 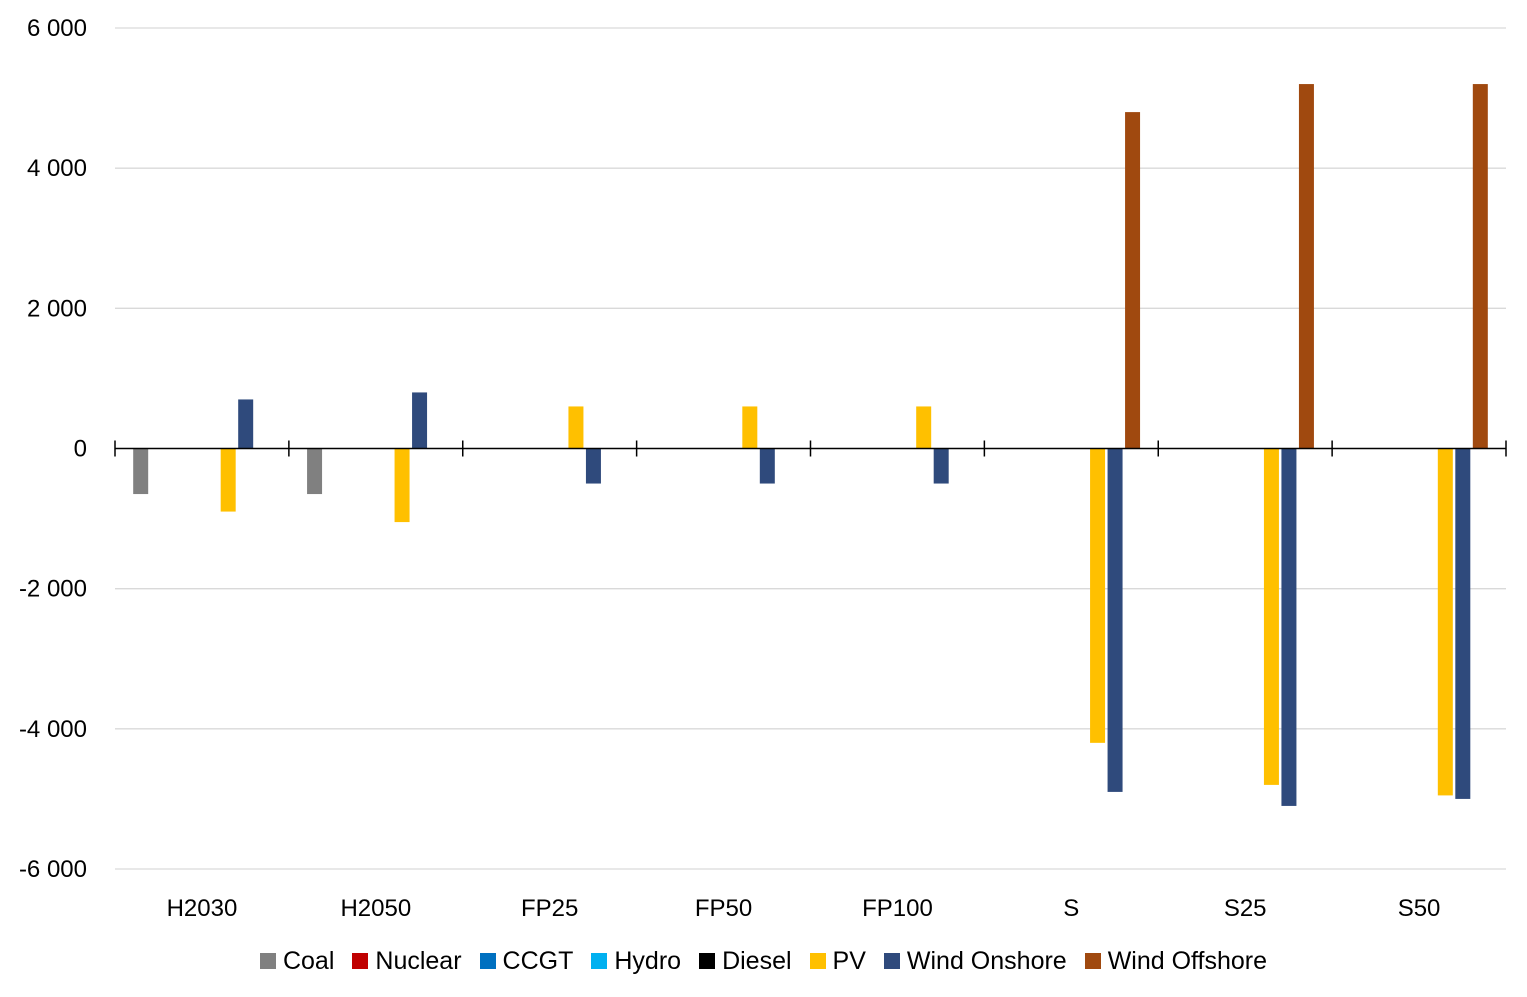 What do you see at coordinates (402, 485) in the screenshot?
I see `bar-pv-h2050` at bounding box center [402, 485].